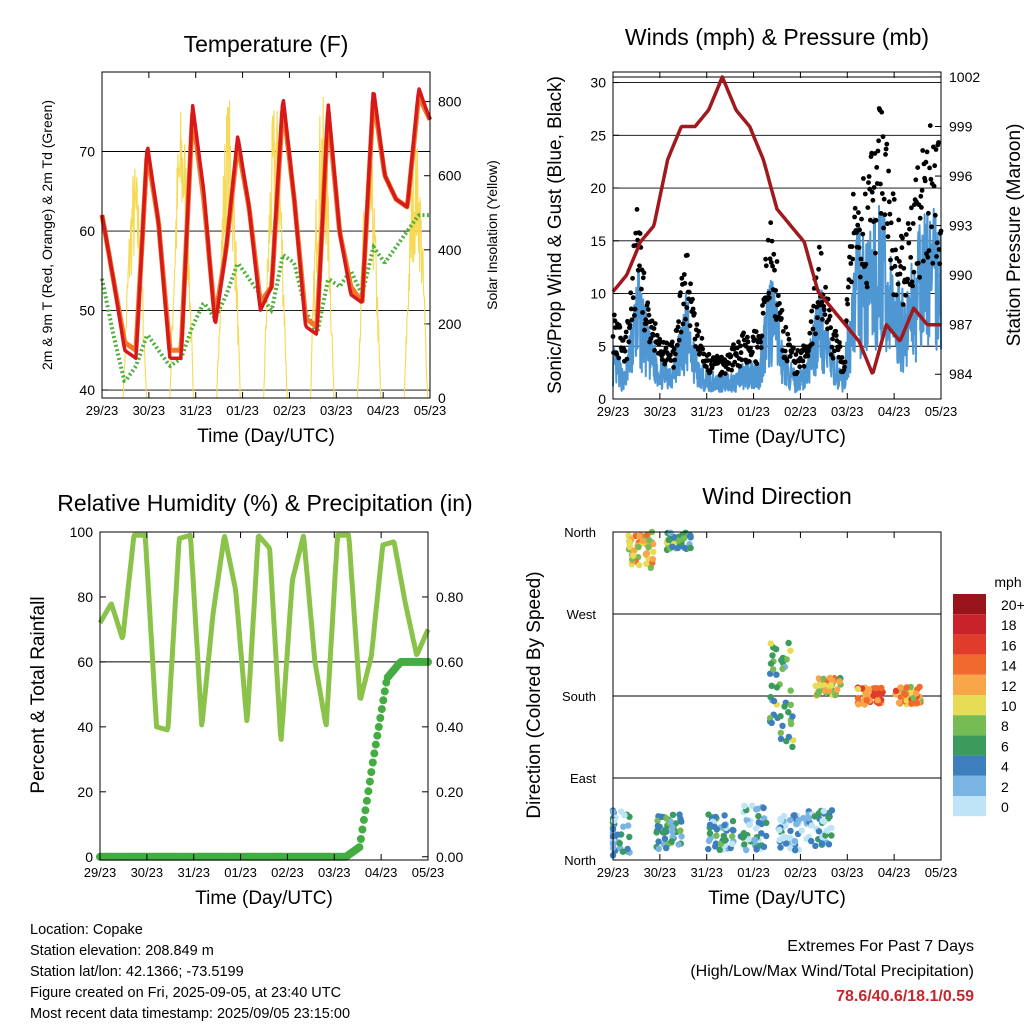  Describe the element at coordinates (582, 614) in the screenshot. I see `direction-tick-label: West` at that location.